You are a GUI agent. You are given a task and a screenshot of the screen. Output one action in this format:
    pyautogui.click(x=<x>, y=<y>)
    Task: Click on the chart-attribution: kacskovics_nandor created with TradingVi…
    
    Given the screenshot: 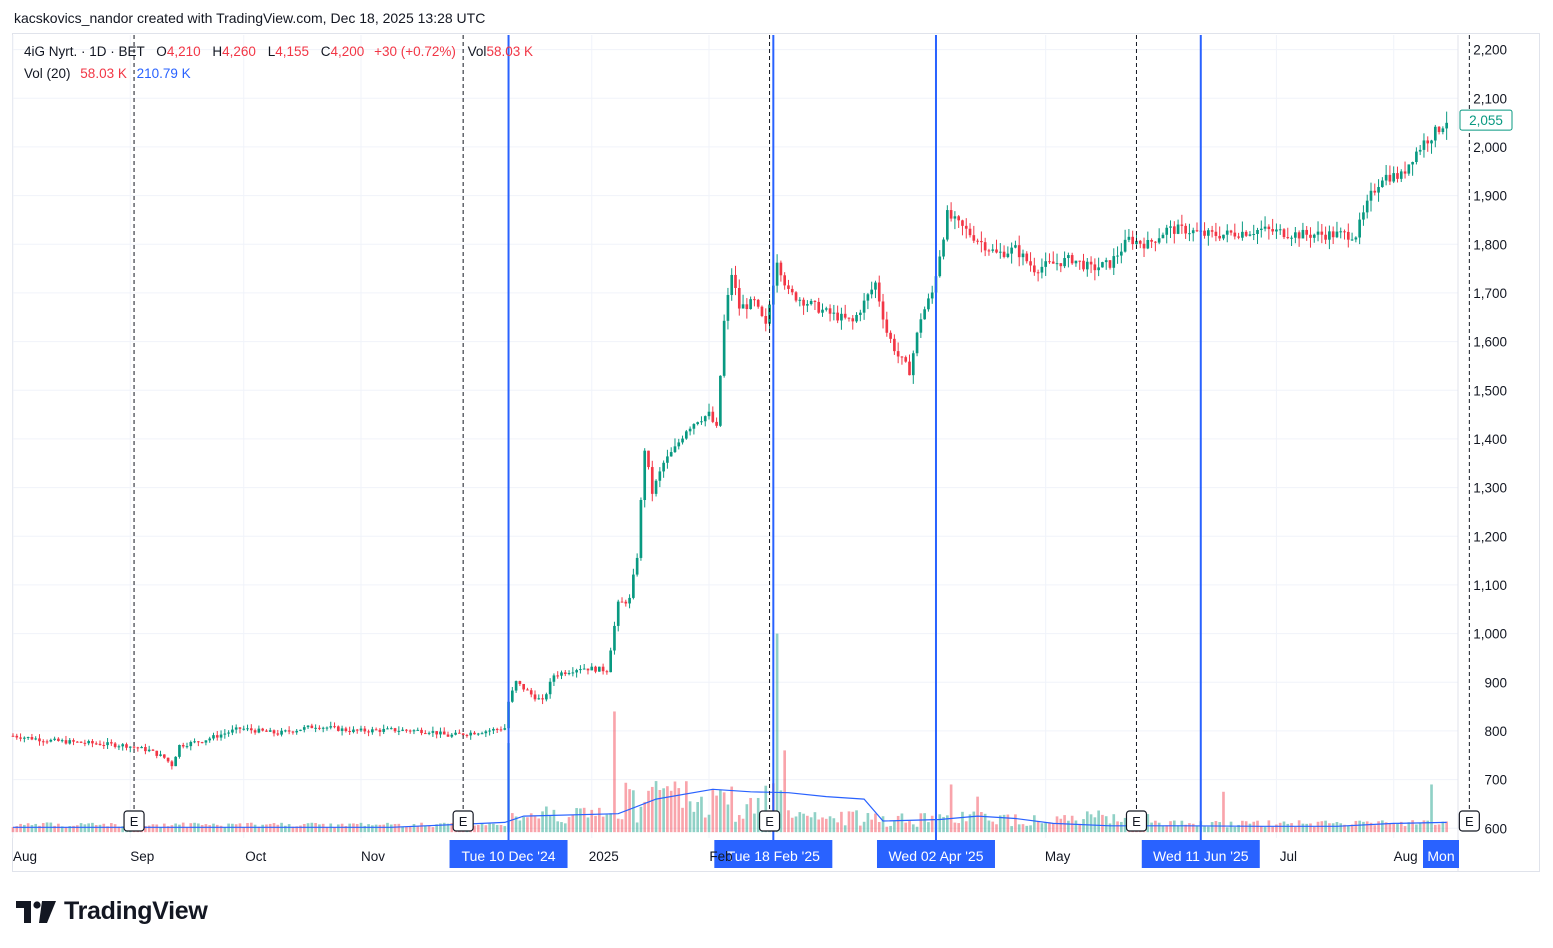 What is the action you would take?
    pyautogui.click(x=250, y=18)
    